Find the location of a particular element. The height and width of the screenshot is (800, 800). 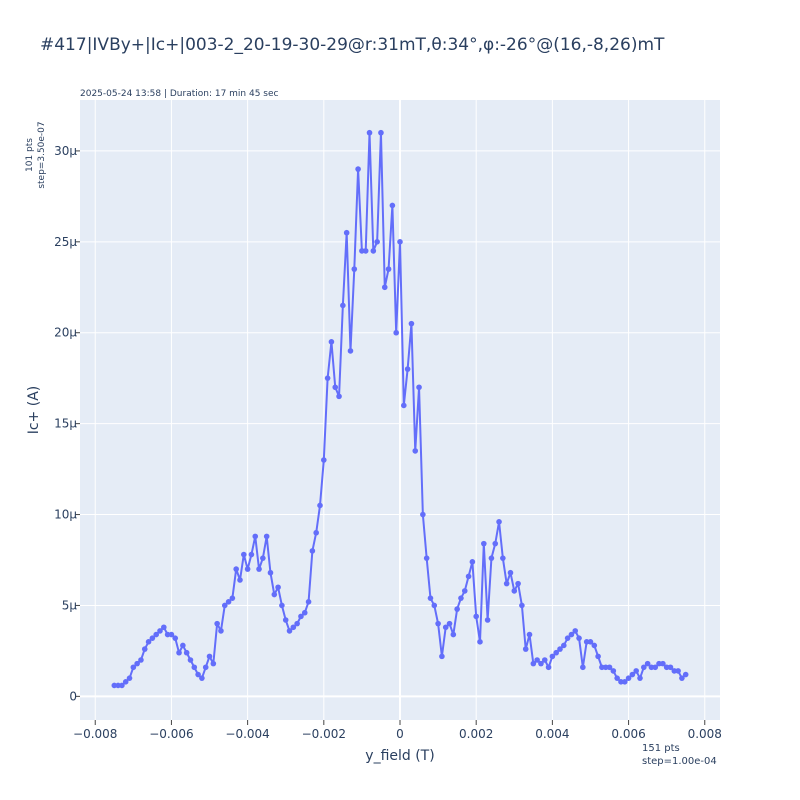

x-tick-label: 0.006 is located at coordinates (628, 734).